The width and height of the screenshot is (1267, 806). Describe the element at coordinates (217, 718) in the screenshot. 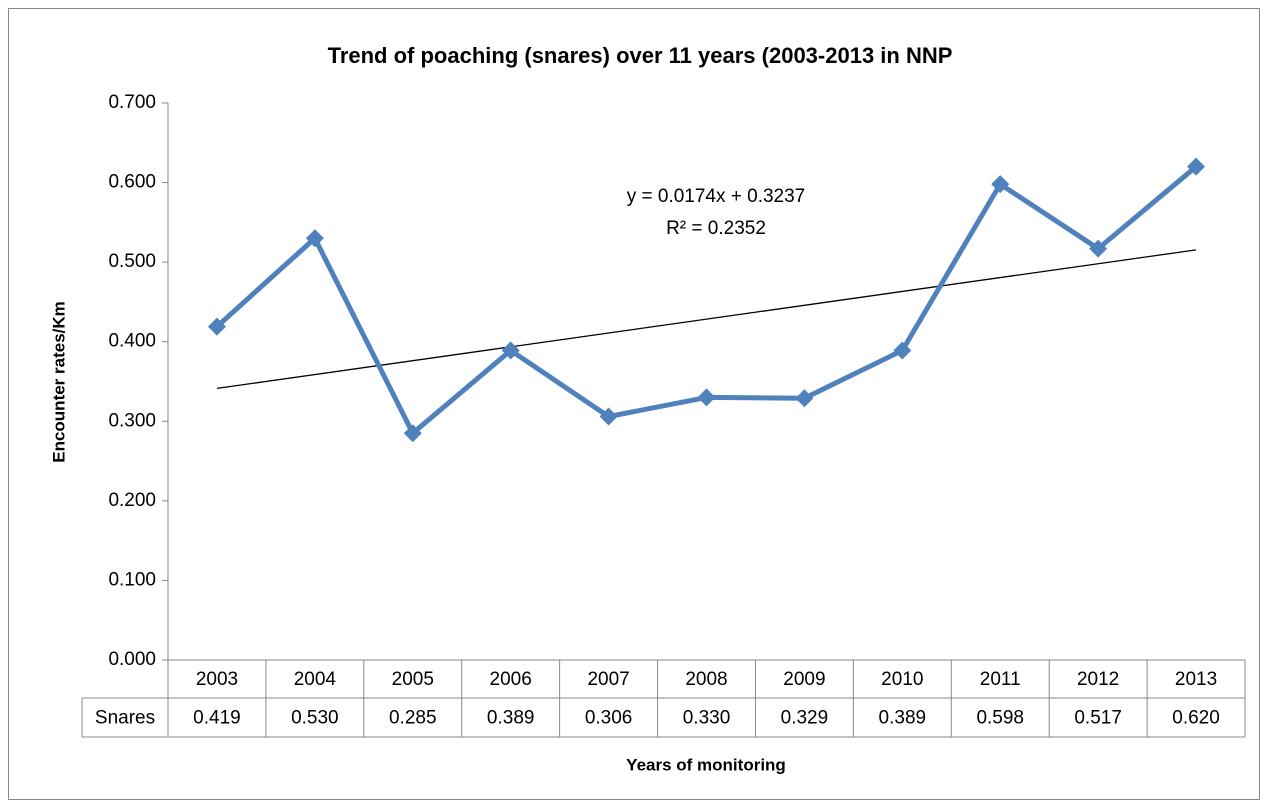

I see `data-table-value: 0.419` at that location.